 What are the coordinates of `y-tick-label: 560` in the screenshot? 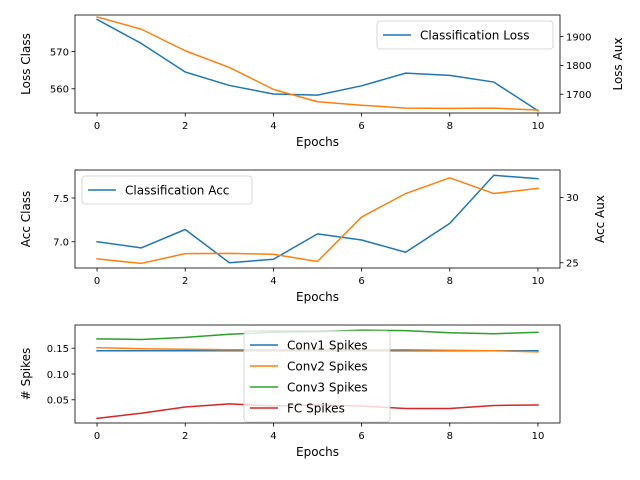 It's located at (59, 90).